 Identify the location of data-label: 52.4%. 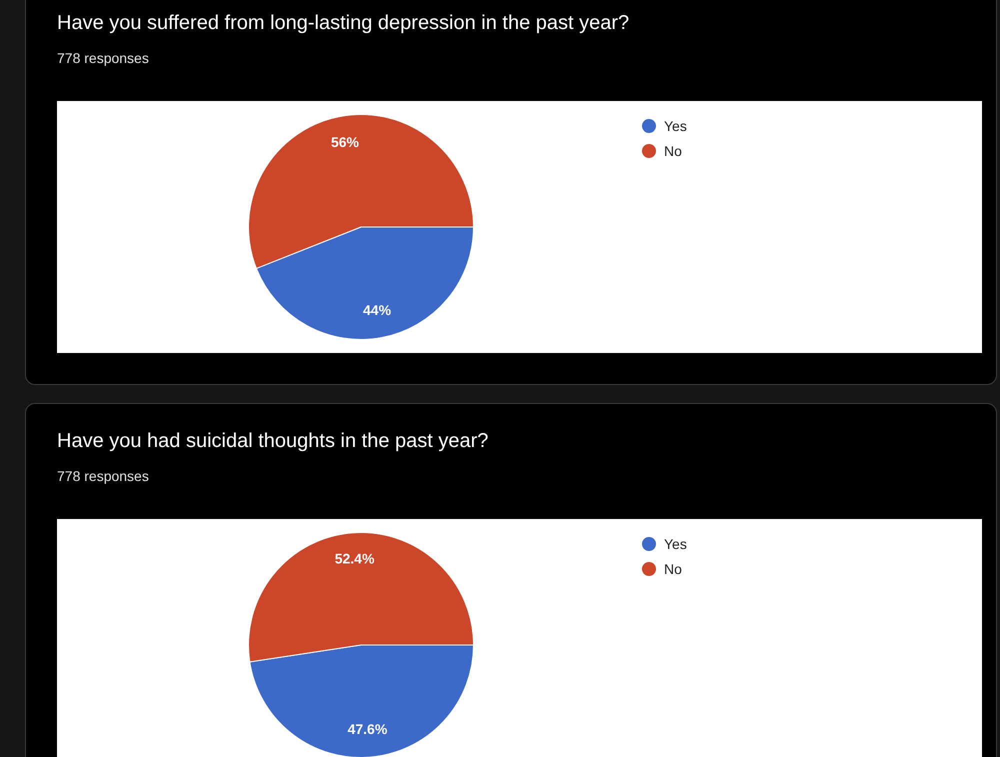
(354, 558).